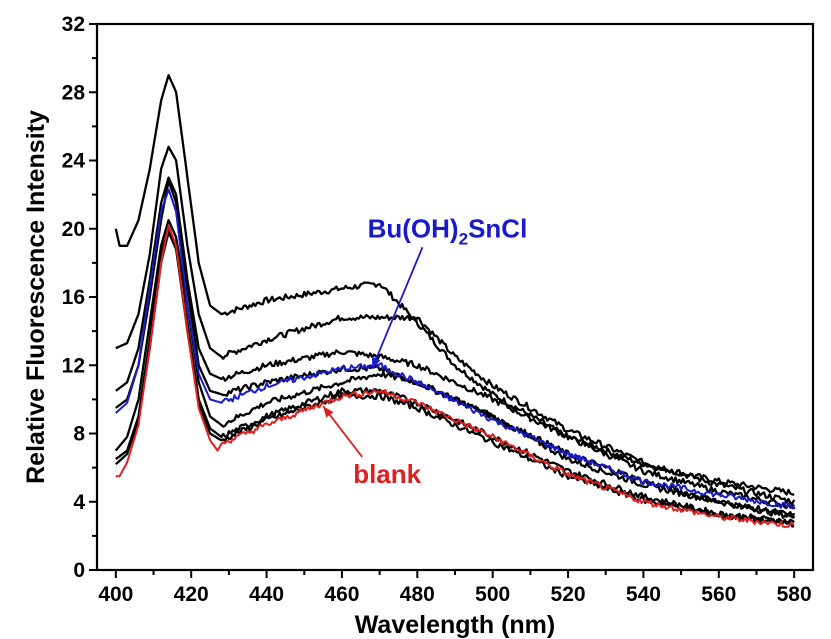  What do you see at coordinates (73, 229) in the screenshot?
I see `y-tick-label: 20` at bounding box center [73, 229].